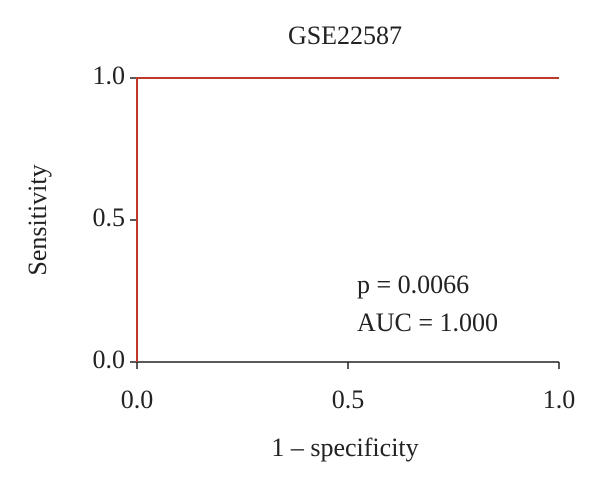 This screenshot has width=600, height=488. I want to click on annotation: p = 0.0066, so click(413, 284).